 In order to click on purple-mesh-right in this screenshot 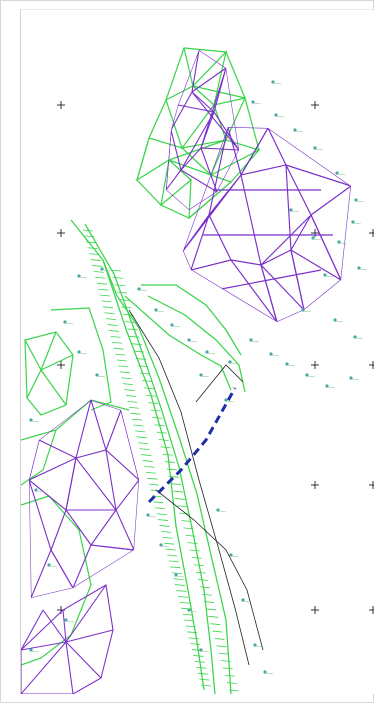, I will do `click(267, 224)`.